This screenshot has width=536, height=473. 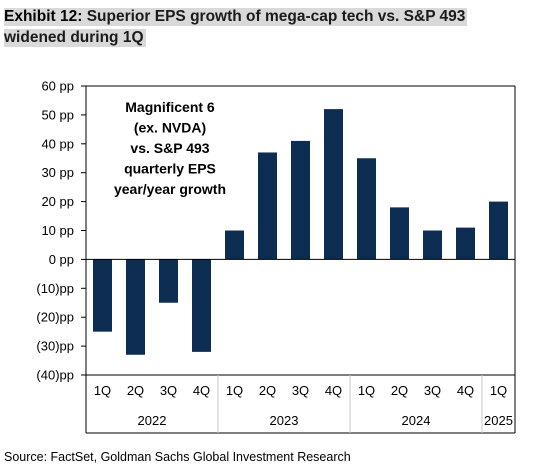 What do you see at coordinates (57, 172) in the screenshot?
I see `y-tick-label: 30 pp` at bounding box center [57, 172].